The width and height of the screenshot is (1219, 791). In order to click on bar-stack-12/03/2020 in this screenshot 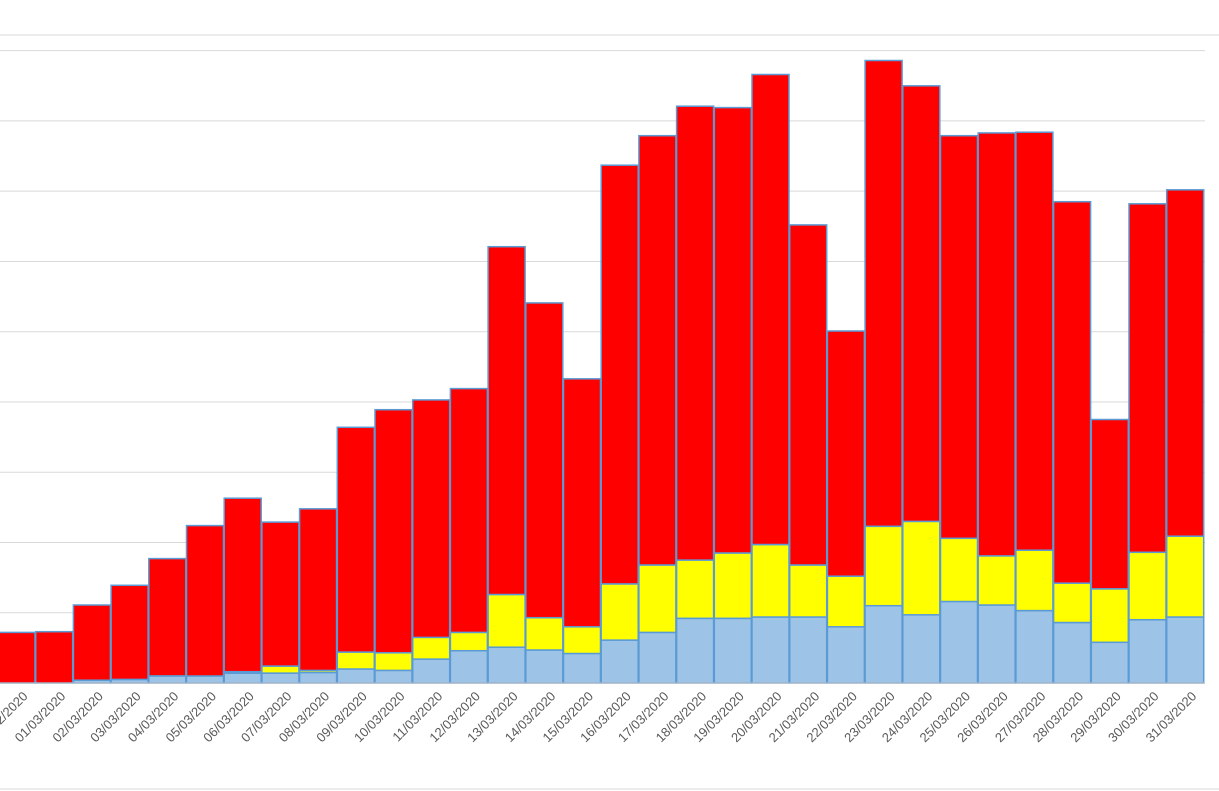, I will do `click(469, 535)`.